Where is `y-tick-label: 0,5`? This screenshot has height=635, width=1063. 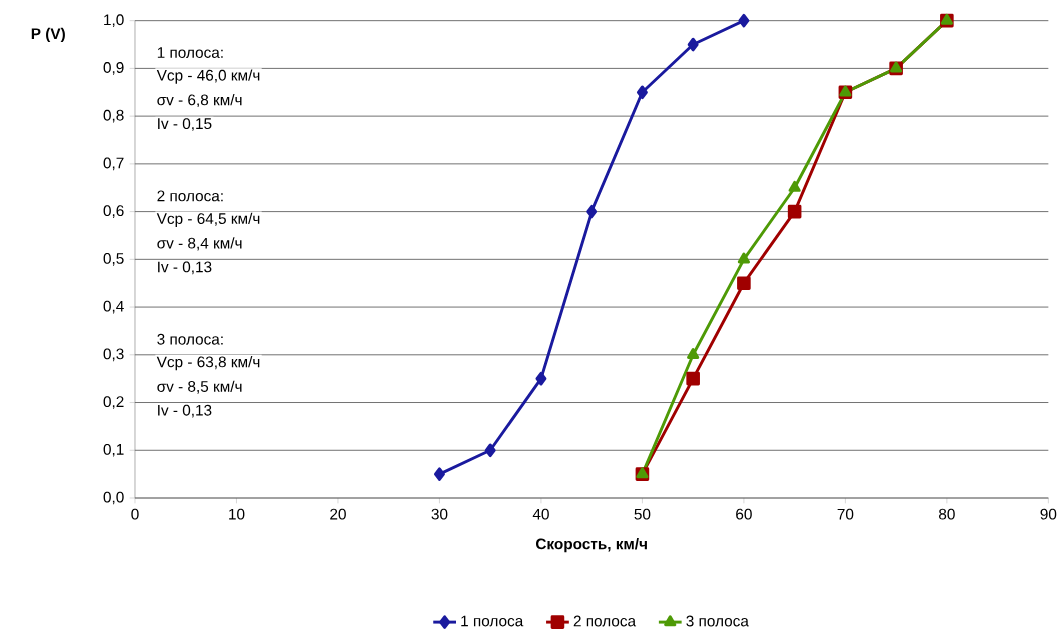
y-tick-label: 0,5 is located at coordinates (113, 259).